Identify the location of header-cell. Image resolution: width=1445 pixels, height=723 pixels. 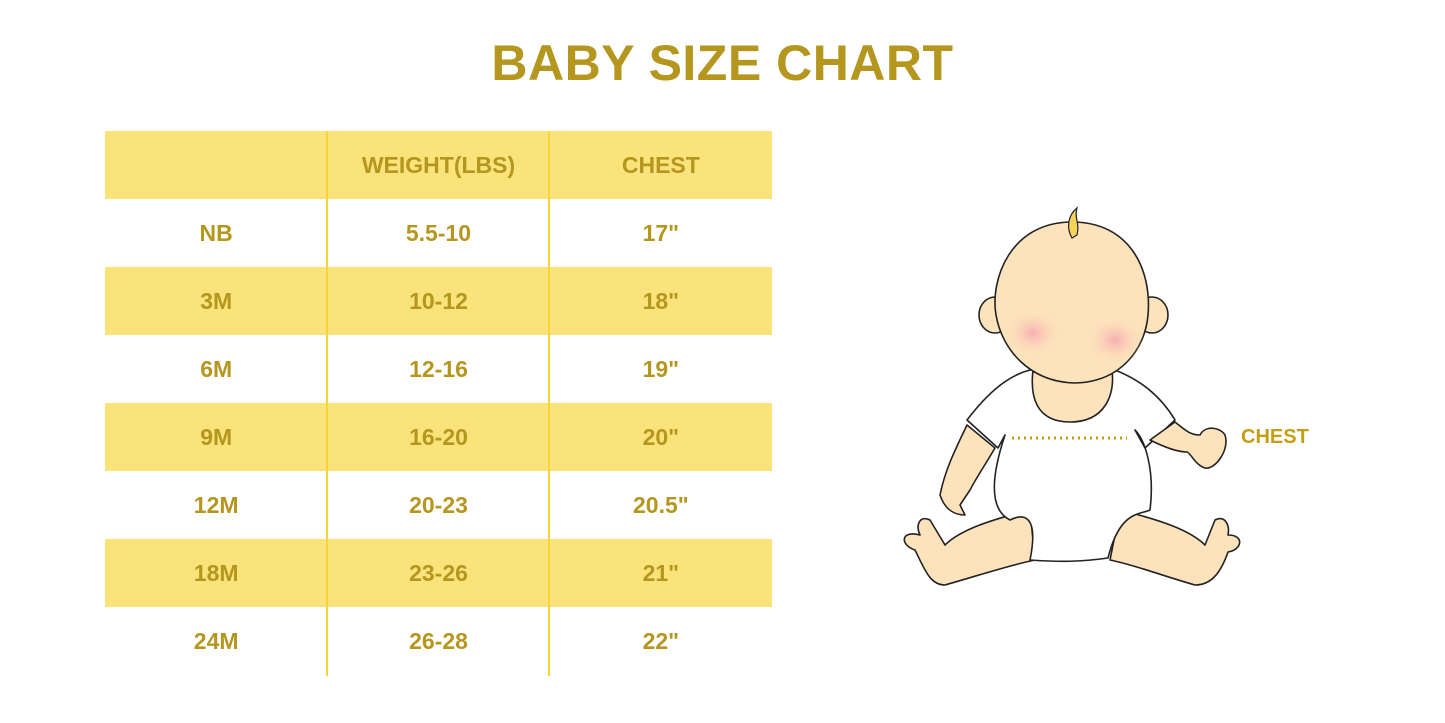
(216, 165).